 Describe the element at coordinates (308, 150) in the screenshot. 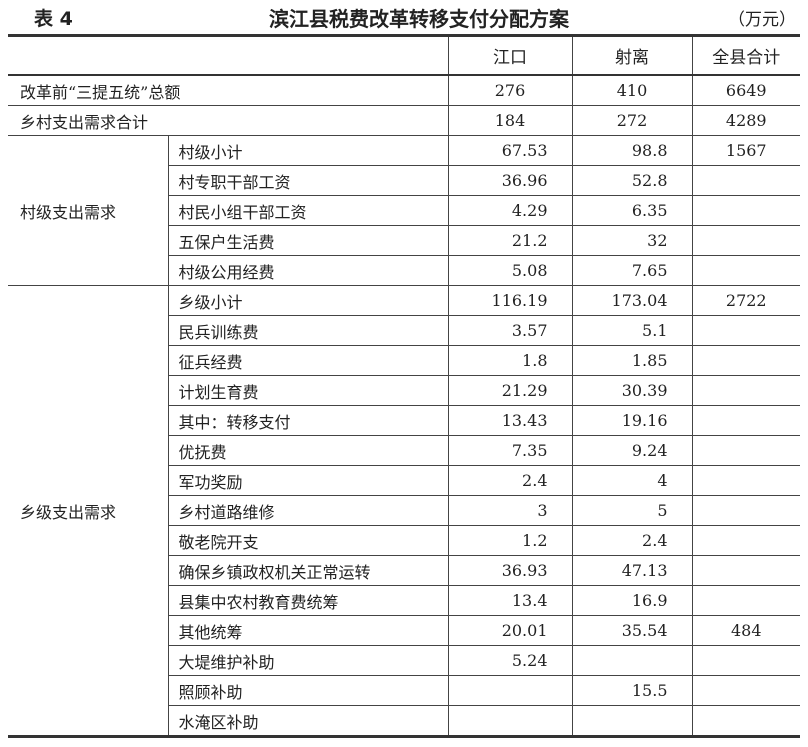

I see `item-label: 村级小计` at that location.